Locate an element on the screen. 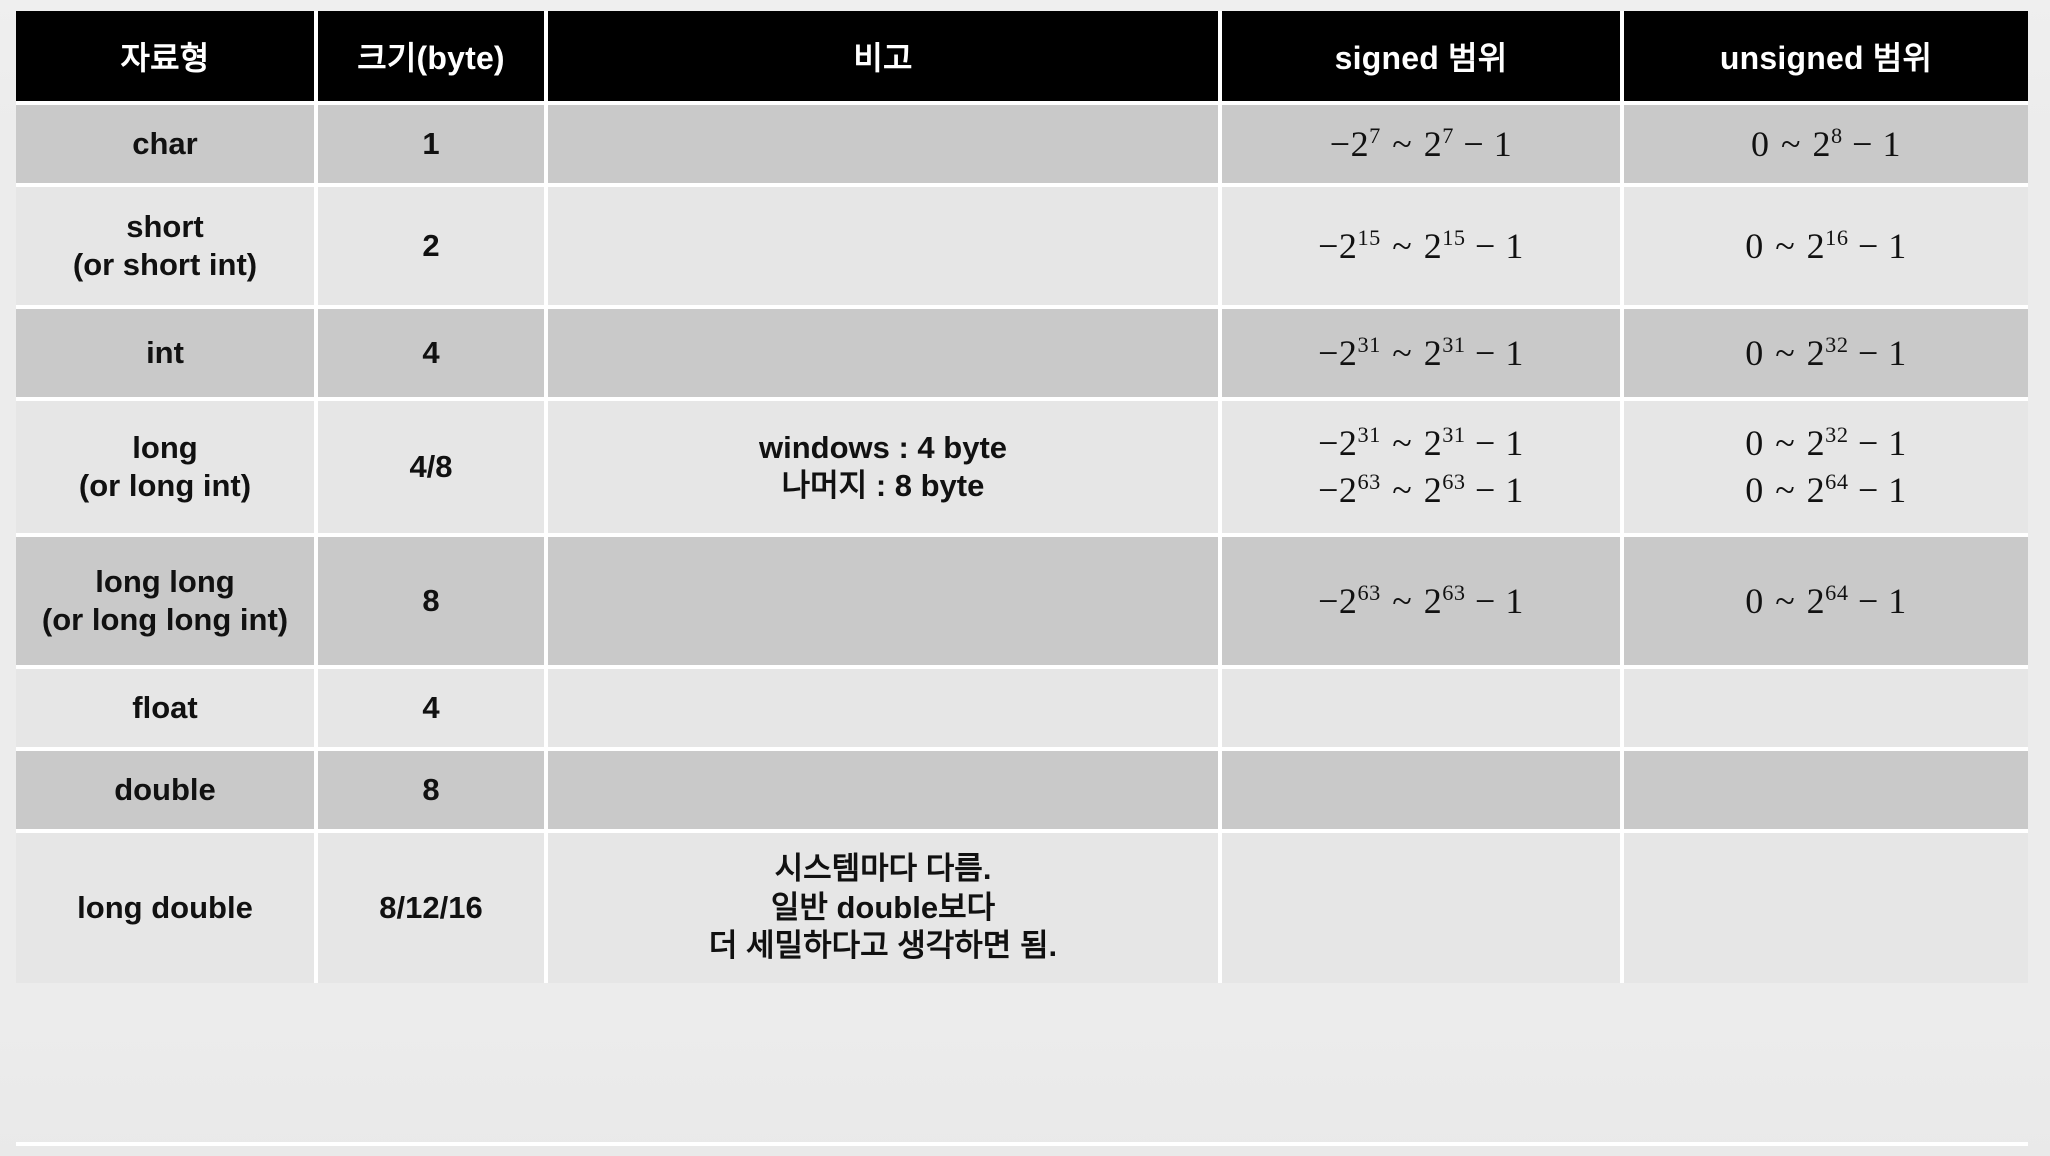 The height and width of the screenshot is (1156, 2050). cell-unsigned-range: 0 ~ 28 − 1 is located at coordinates (1826, 146).